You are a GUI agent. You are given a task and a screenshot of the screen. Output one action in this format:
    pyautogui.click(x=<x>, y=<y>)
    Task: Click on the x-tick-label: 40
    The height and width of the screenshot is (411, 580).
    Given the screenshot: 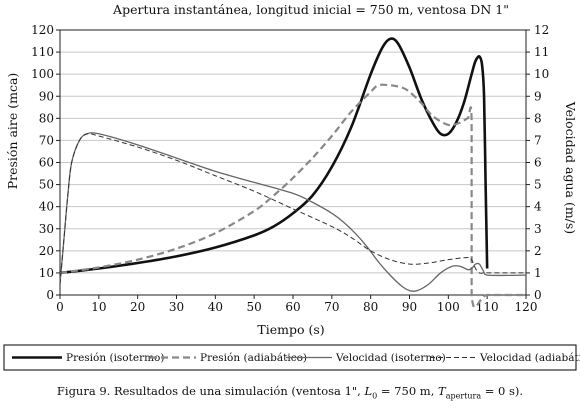 What is the action you would take?
    pyautogui.click(x=215, y=307)
    